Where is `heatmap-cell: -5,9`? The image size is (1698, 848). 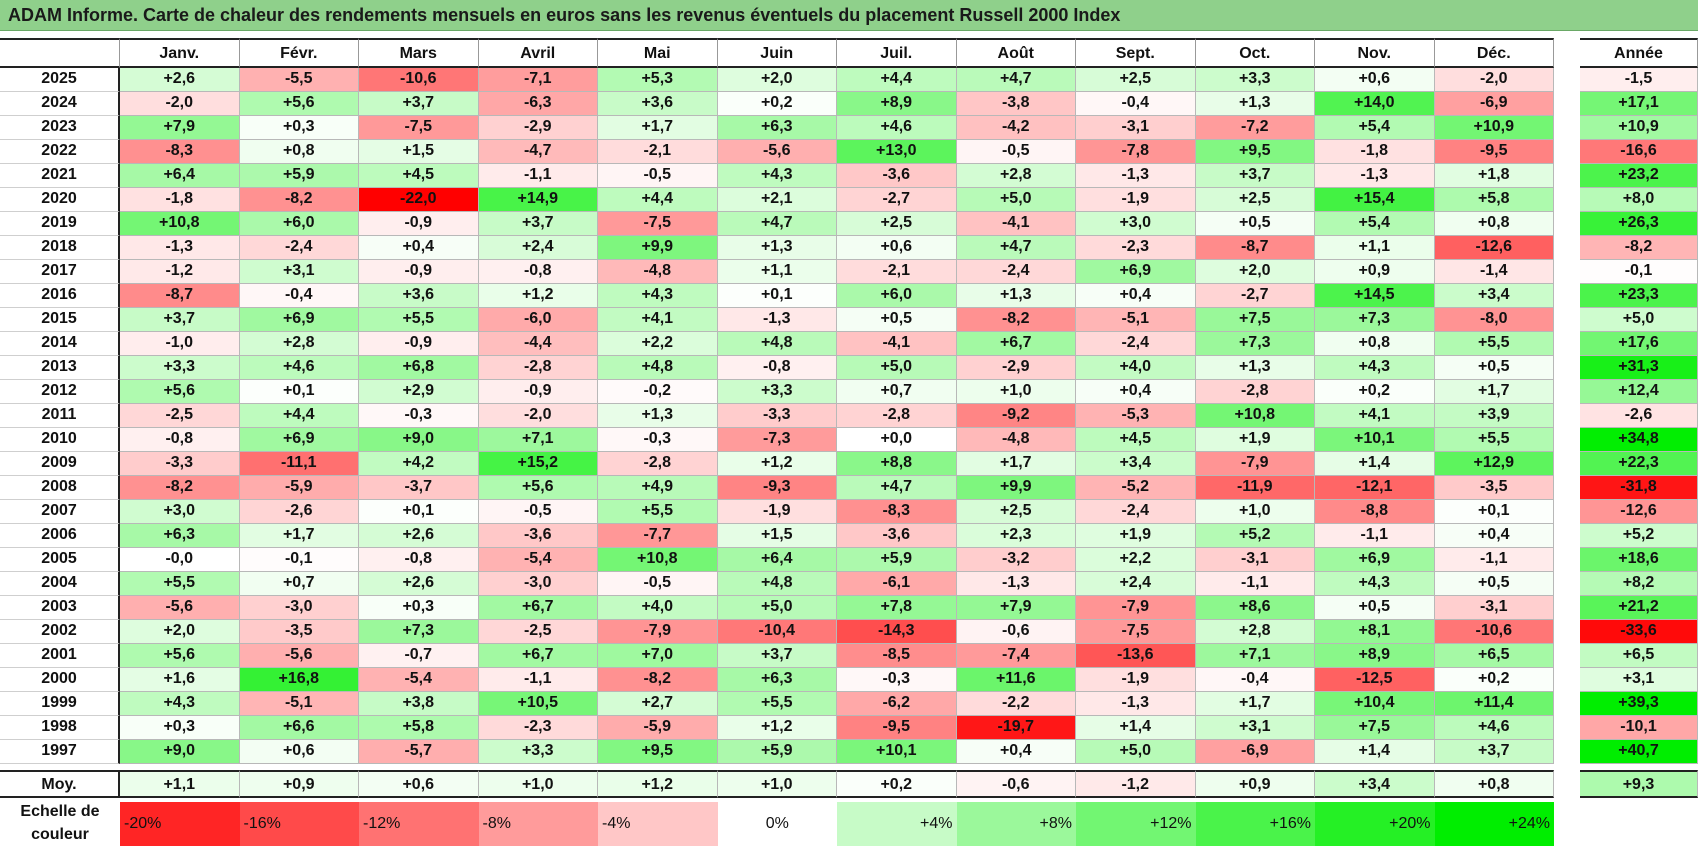 heatmap-cell: -5,9 is located at coordinates (299, 488).